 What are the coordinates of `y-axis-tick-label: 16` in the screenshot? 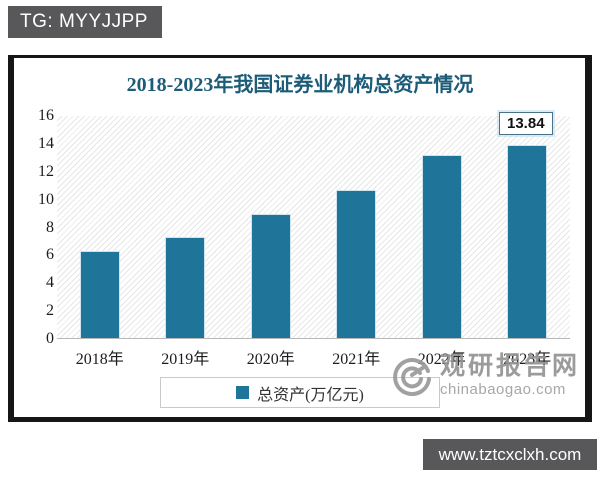 It's located at (46, 115).